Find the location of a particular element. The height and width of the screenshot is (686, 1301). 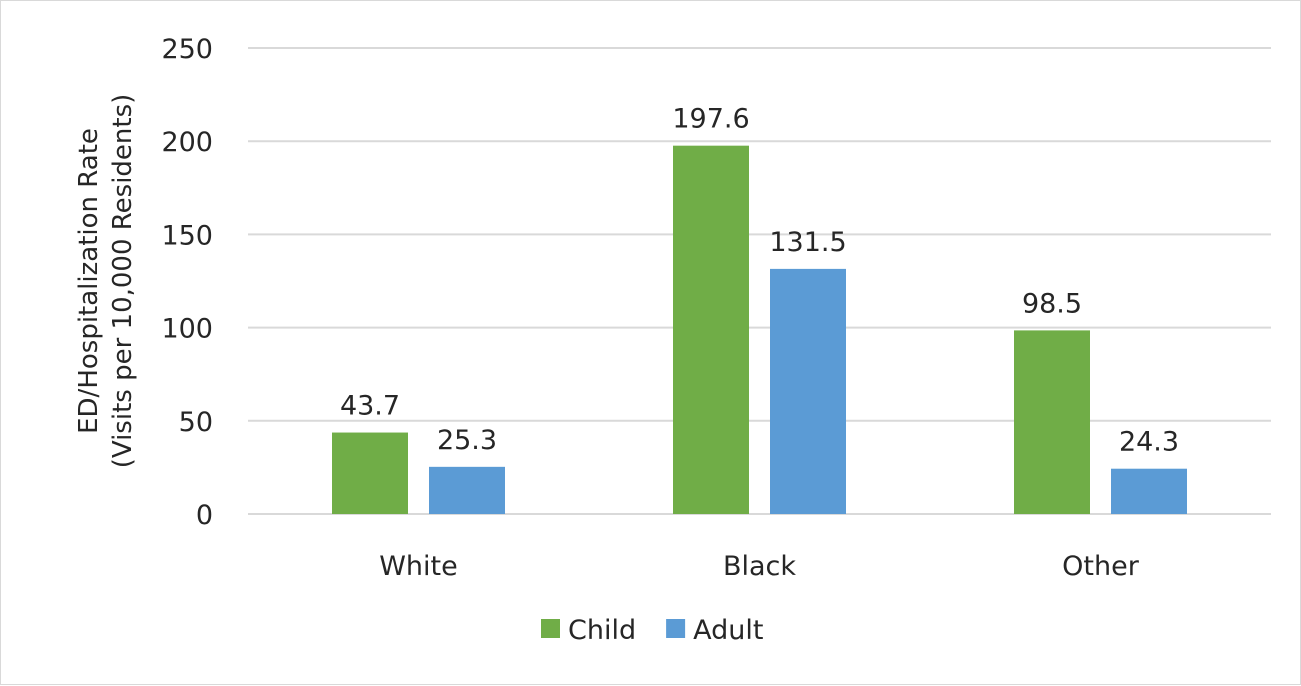

legend-swatch-adult is located at coordinates (676, 628).